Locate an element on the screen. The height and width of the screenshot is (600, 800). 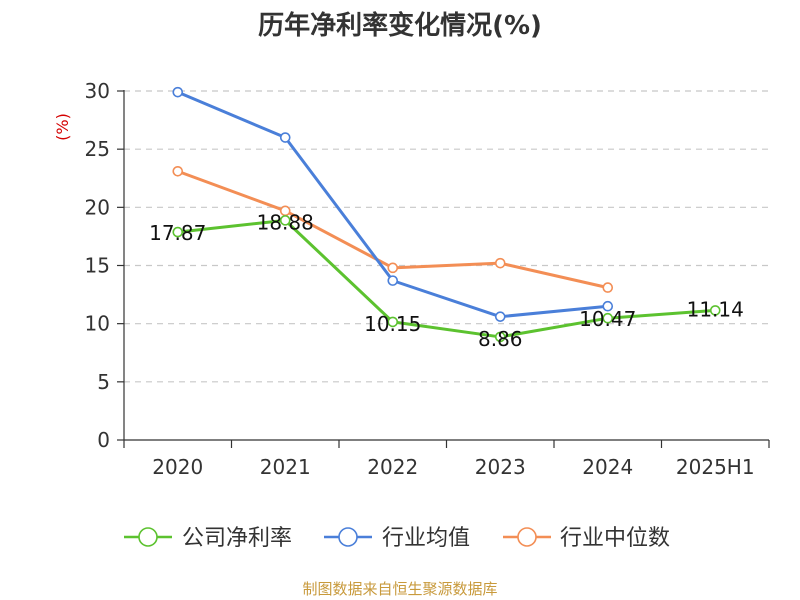
legend: 公司净利率 行业均值 行业中位数 is located at coordinates (397, 538).